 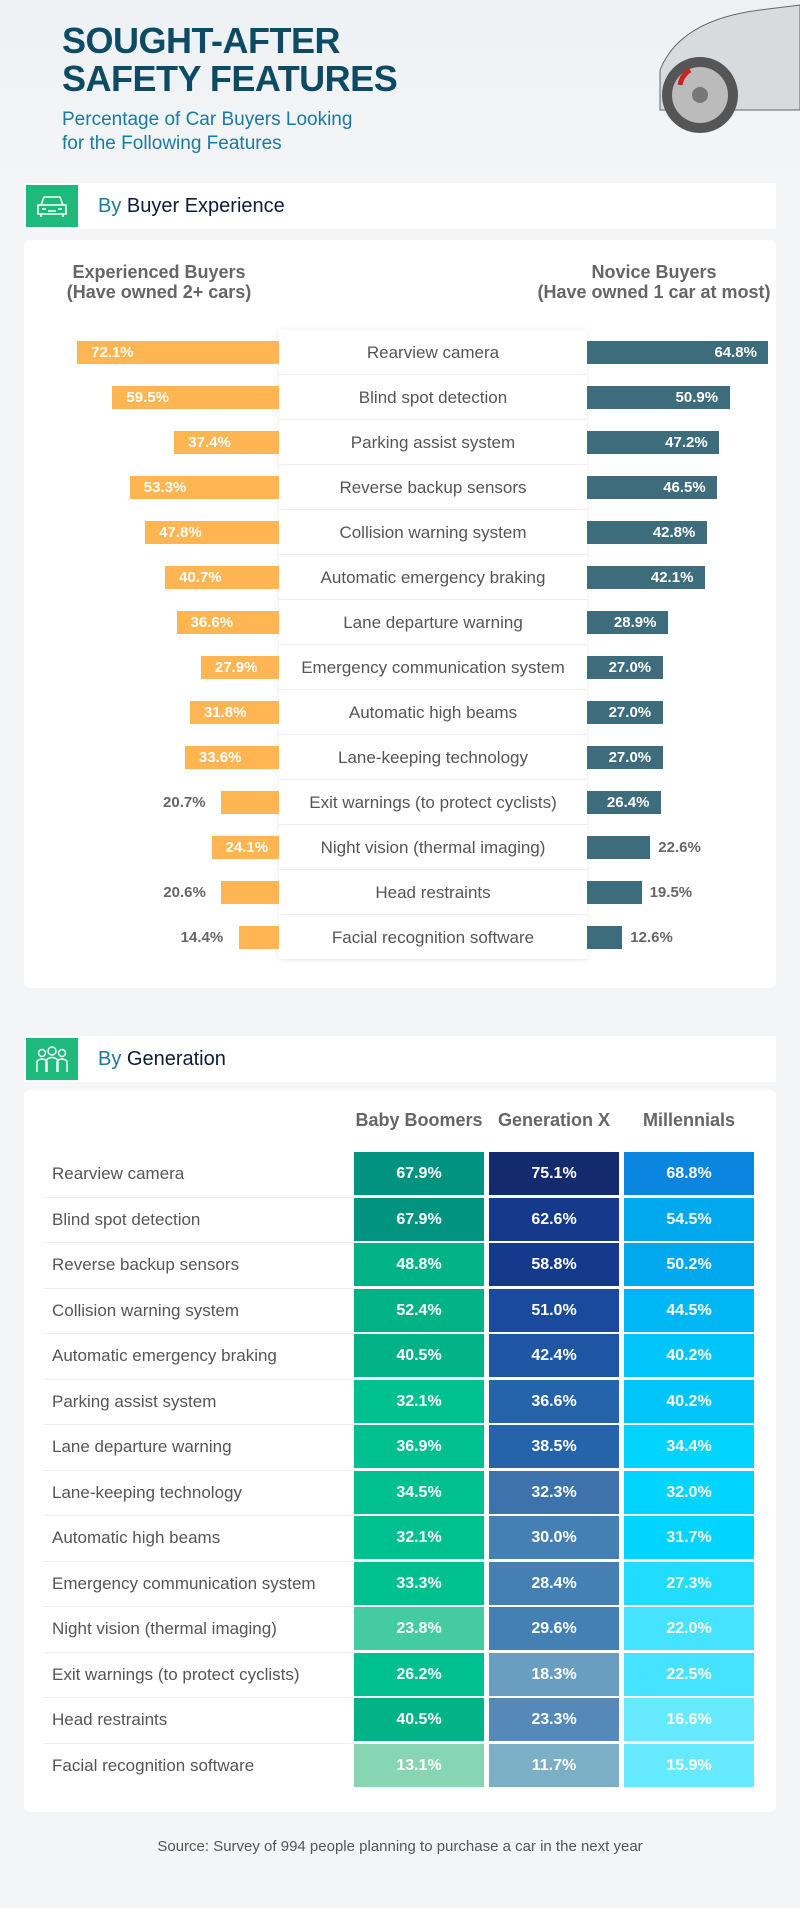 I want to click on heatmap-cell: 29.6%, so click(x=554, y=1628).